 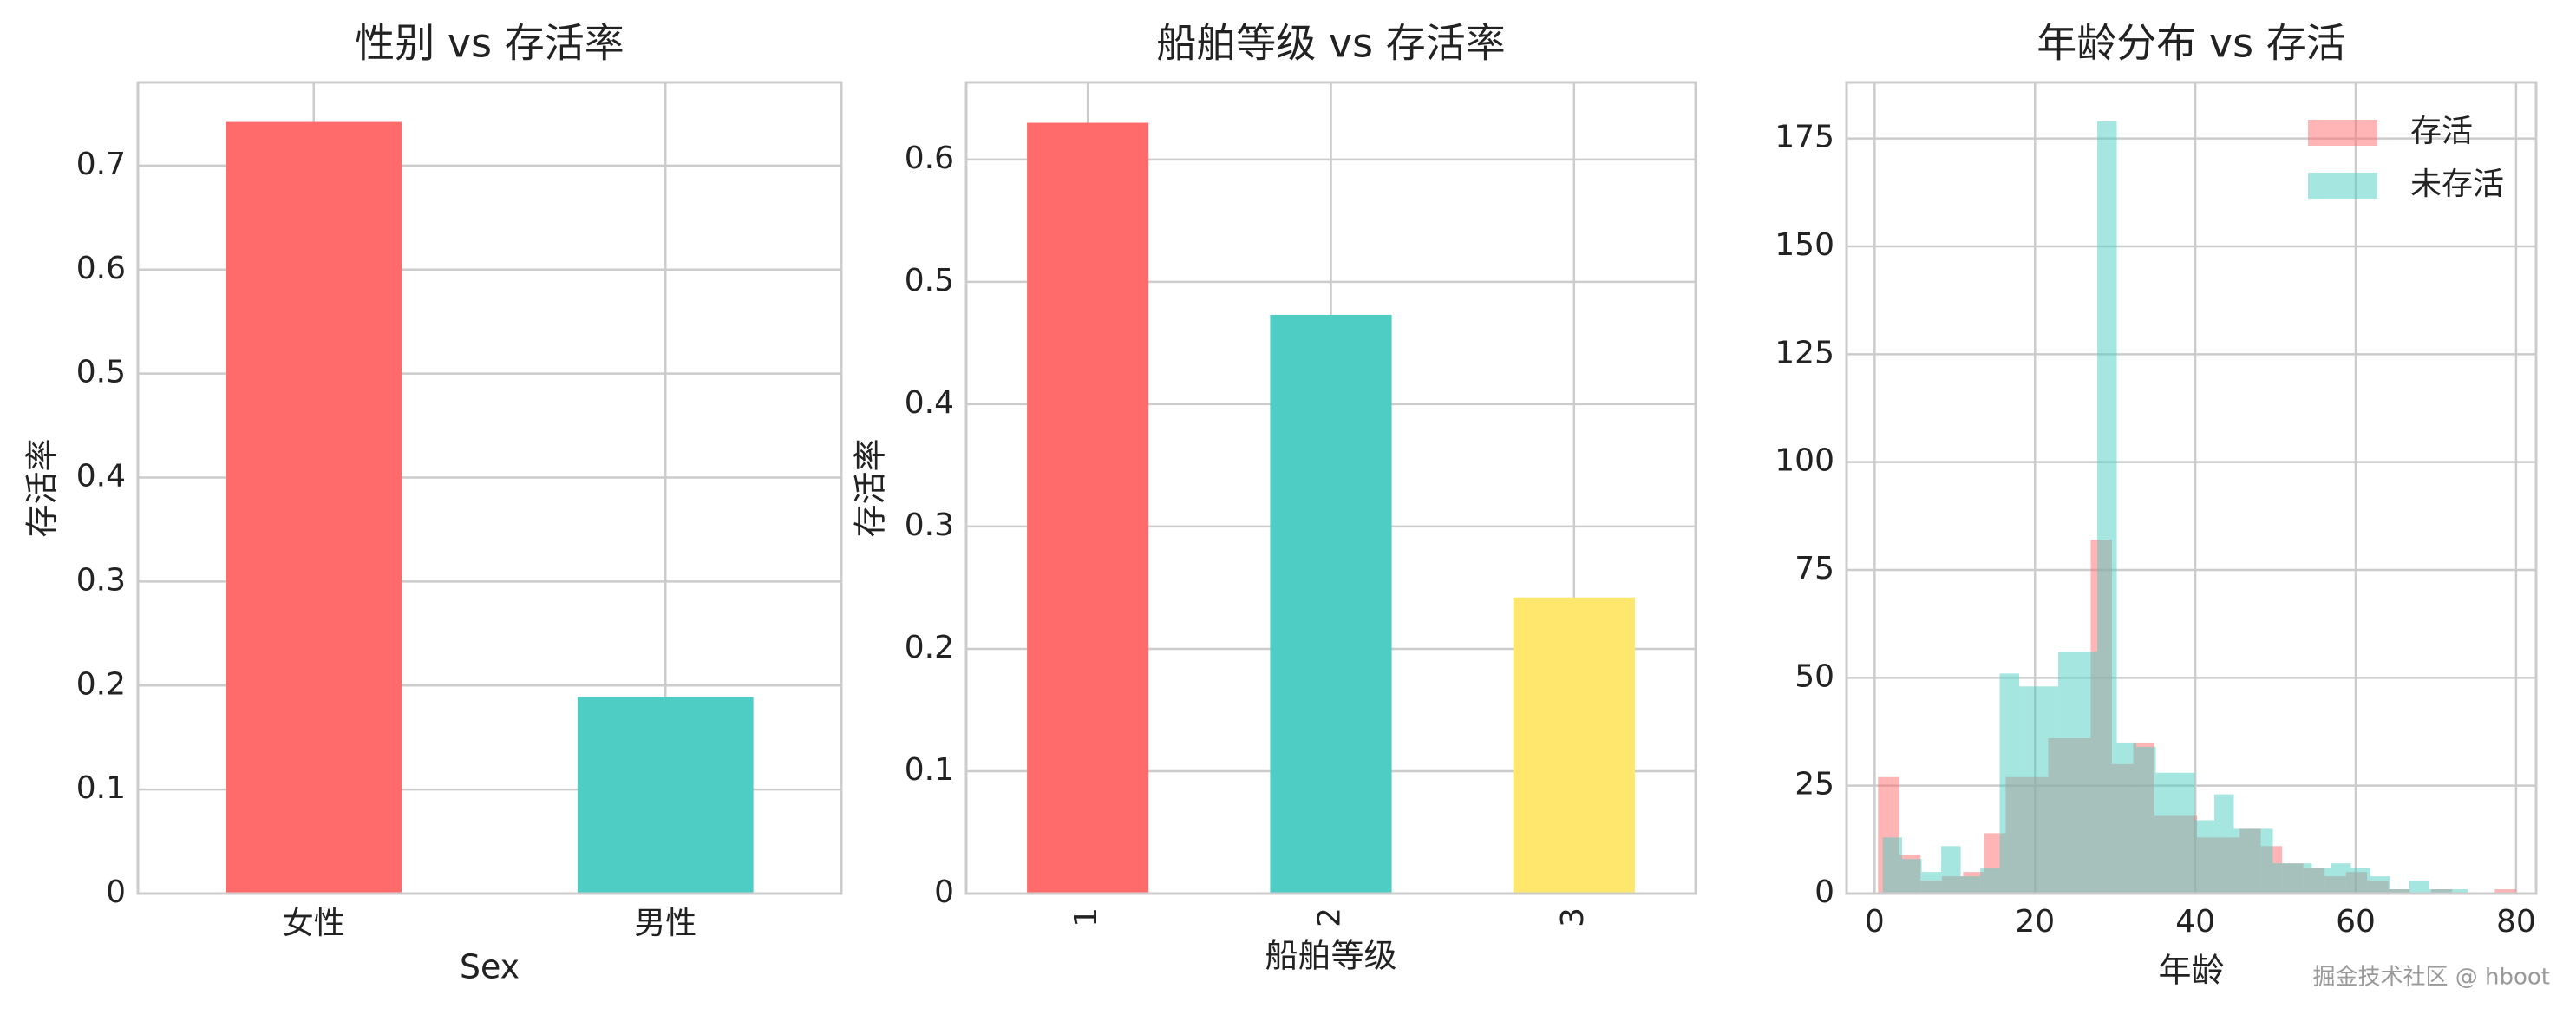 What do you see at coordinates (1804, 137) in the screenshot?
I see `y-tick-label: 175` at bounding box center [1804, 137].